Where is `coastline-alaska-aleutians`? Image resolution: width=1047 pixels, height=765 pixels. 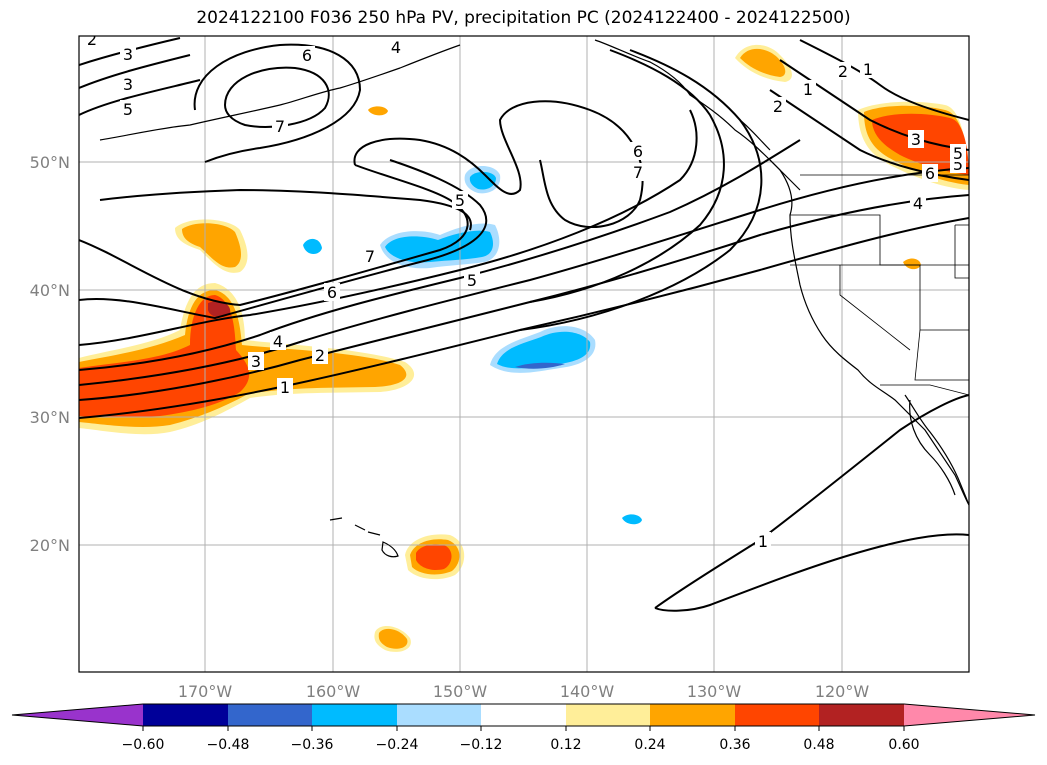
coastline-alaska-aleutians is located at coordinates (280, 92).